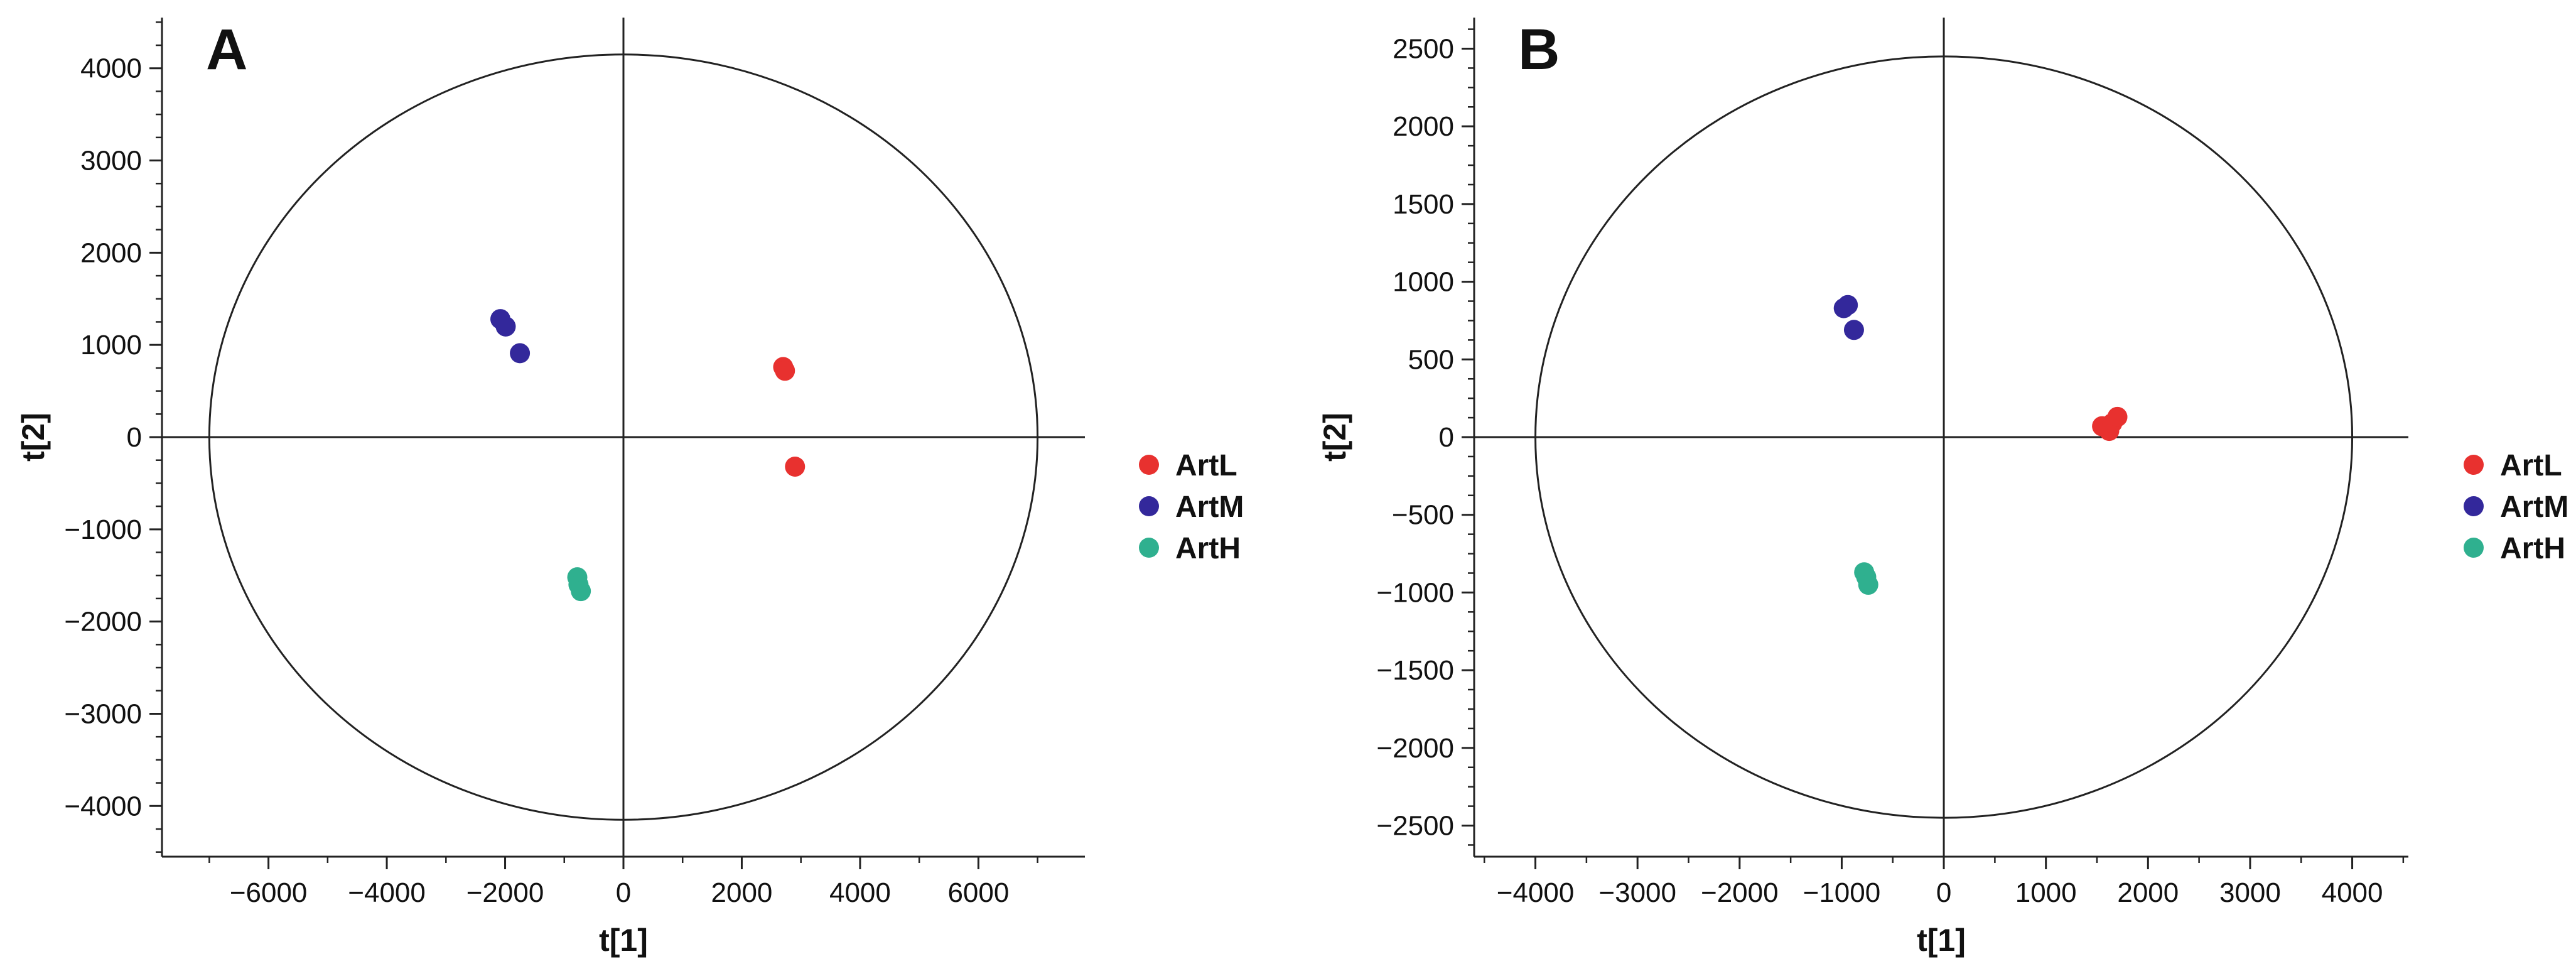 This screenshot has height=976, width=2576. Describe the element at coordinates (111, 161) in the screenshot. I see `y-tick-label: 3000` at that location.